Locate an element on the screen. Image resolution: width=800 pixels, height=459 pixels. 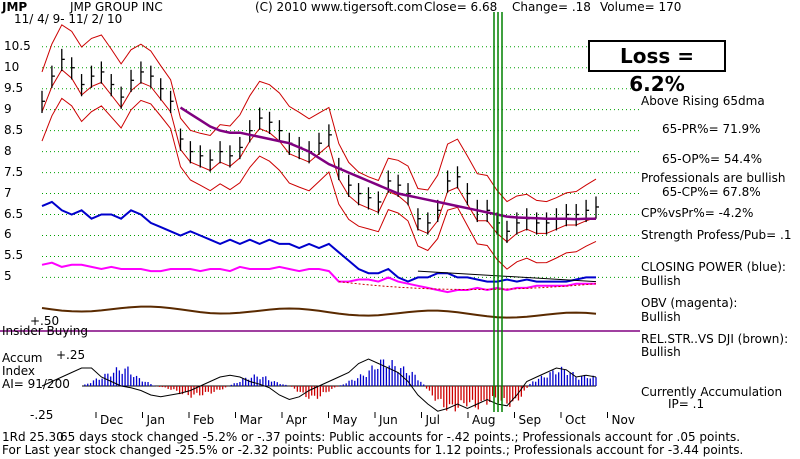
y-tick-label: 5 is located at coordinates (8, 276).